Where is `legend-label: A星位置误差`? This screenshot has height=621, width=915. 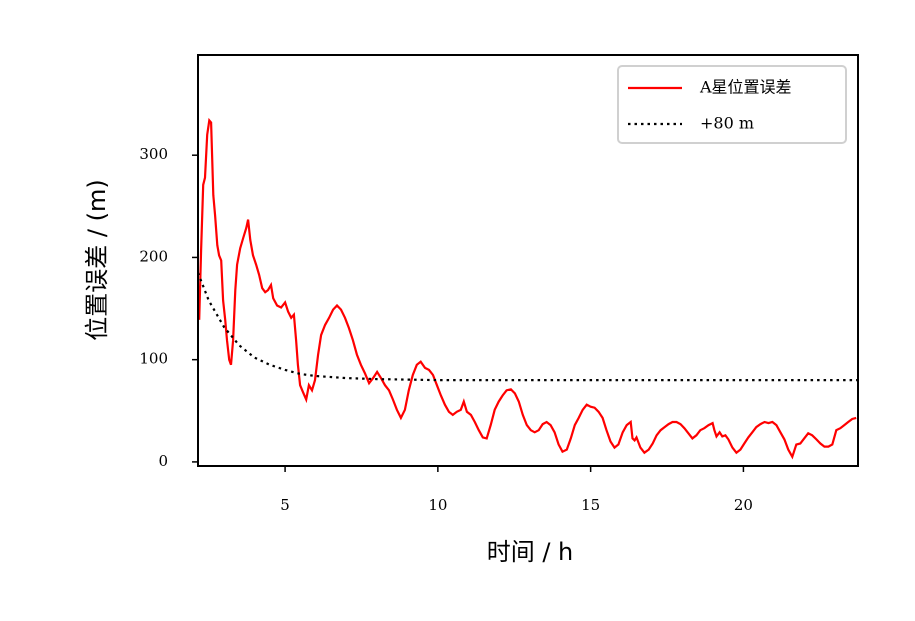
legend-label: A星位置误差 is located at coordinates (745, 87).